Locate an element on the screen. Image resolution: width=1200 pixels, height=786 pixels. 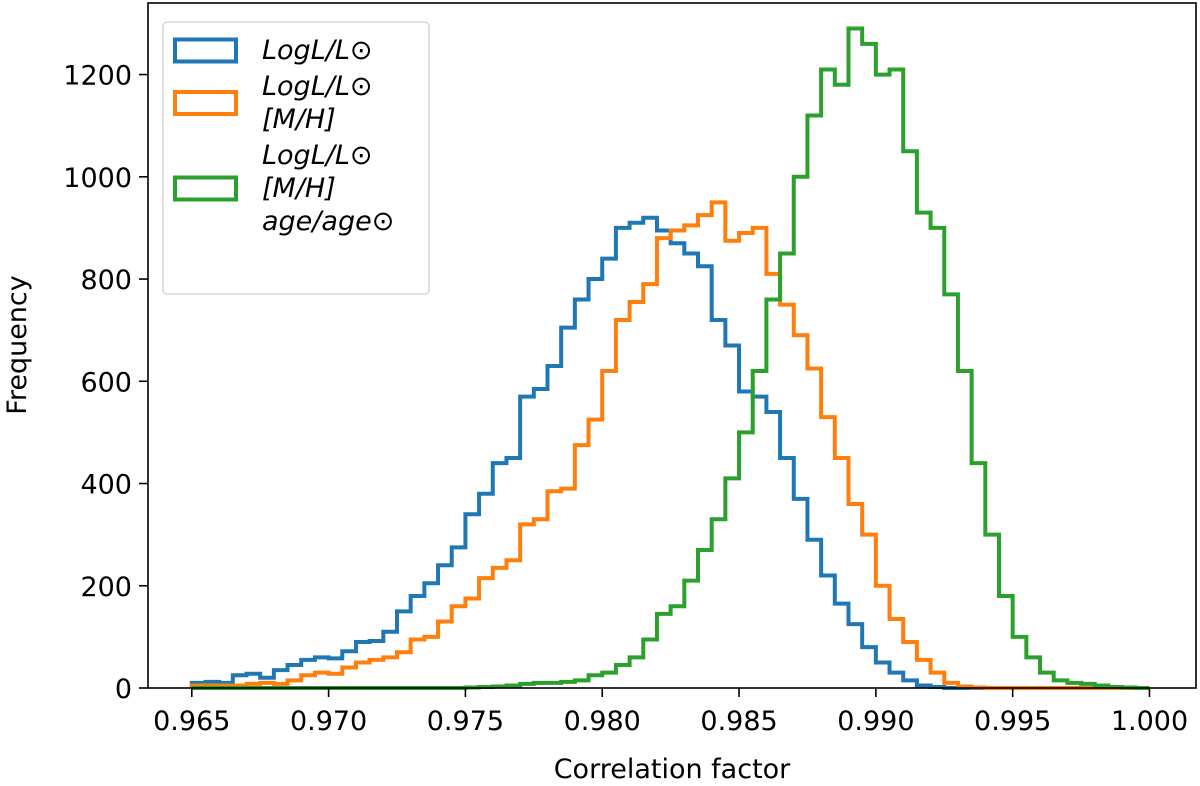
x-axis: 0.965 0.970 0.975 0.980 0.985 0.990 0.995 1.000 is located at coordinates (670, 712).